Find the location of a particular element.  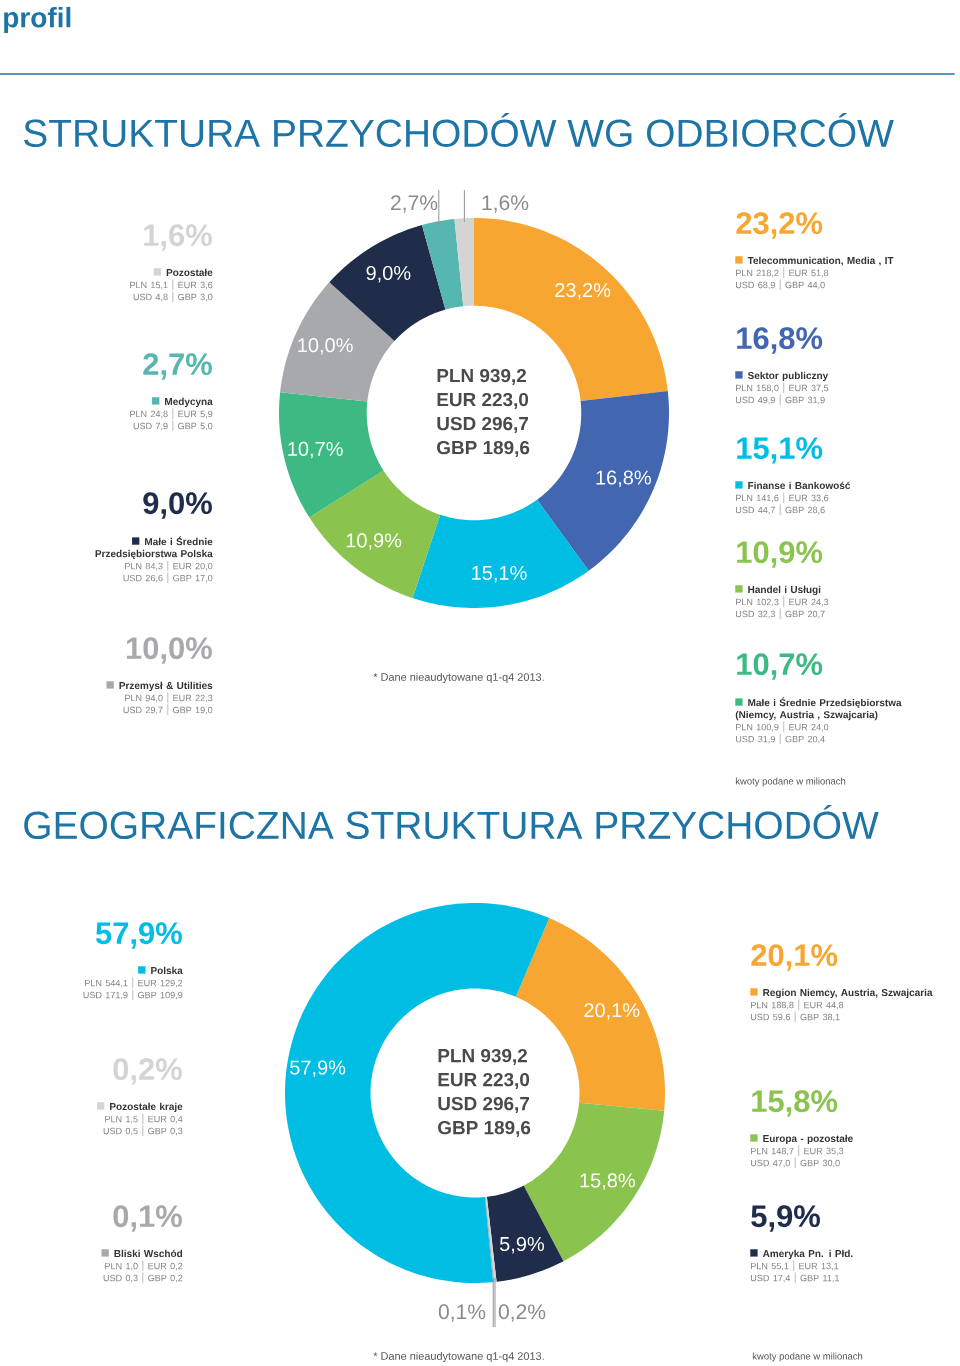

data-label: 15,8% is located at coordinates (607, 1181).